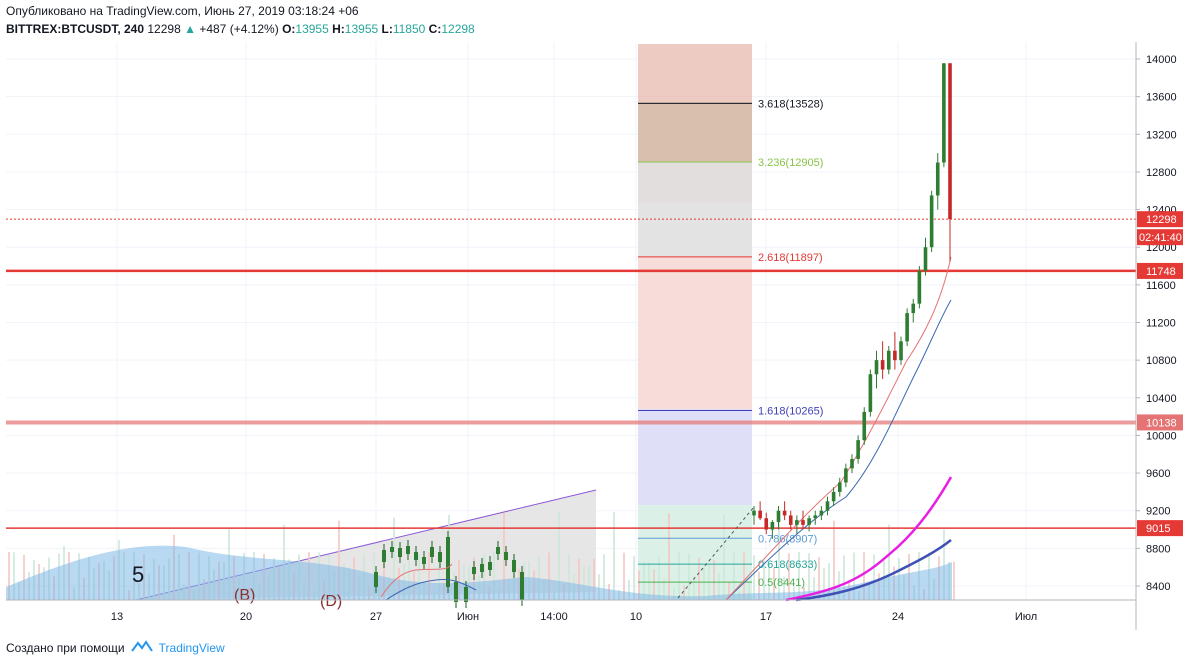  Describe the element at coordinates (468, 617) in the screenshot. I see `x-tick-label: Июн` at that location.